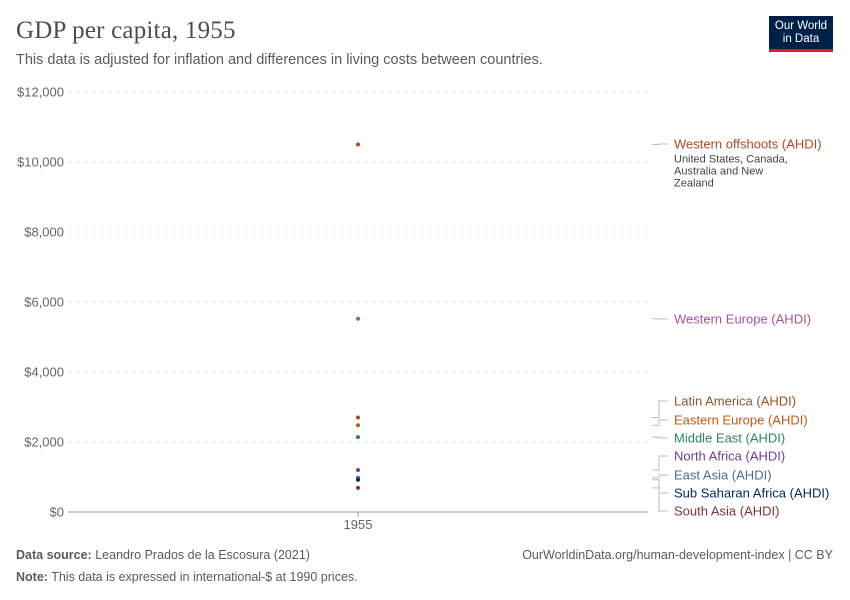 The height and width of the screenshot is (600, 850). What do you see at coordinates (202, 555) in the screenshot?
I see `source-link: Leandro Prados de la Escosura (2021)` at bounding box center [202, 555].